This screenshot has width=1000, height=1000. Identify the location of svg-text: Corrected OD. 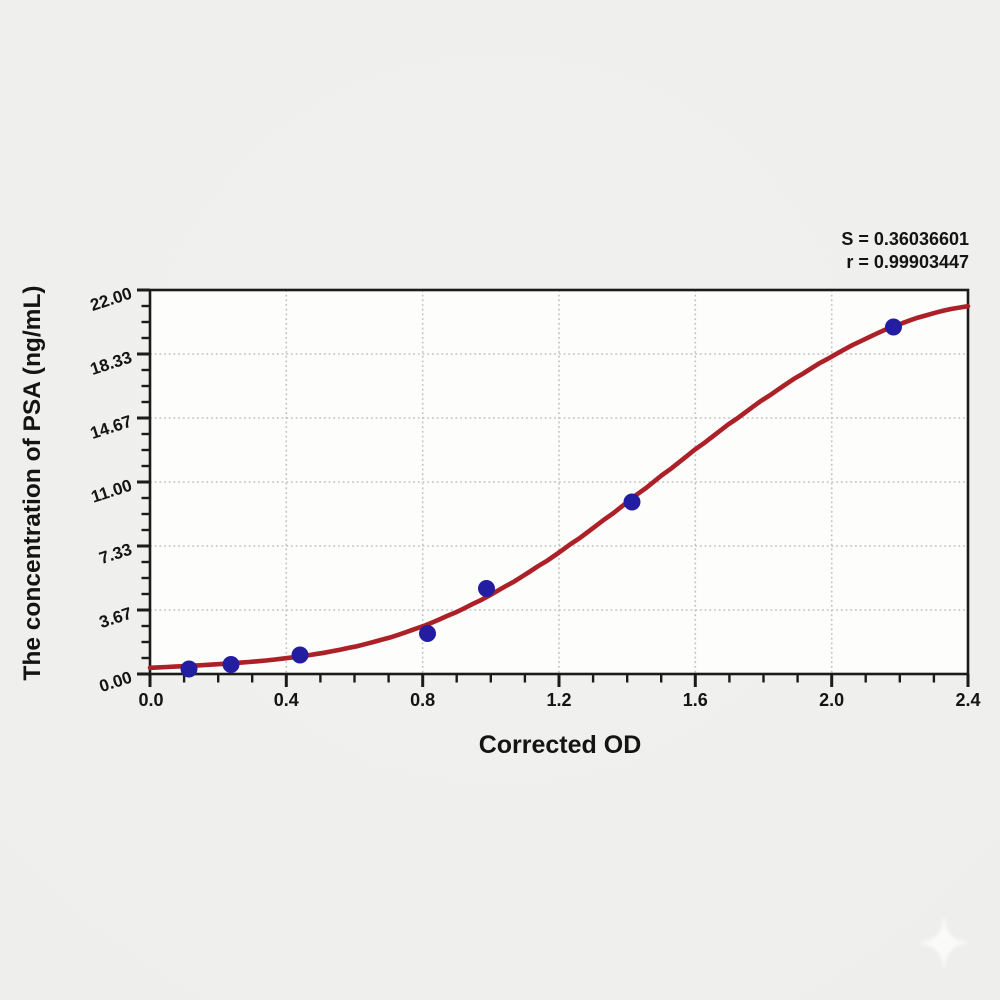
(560, 745).